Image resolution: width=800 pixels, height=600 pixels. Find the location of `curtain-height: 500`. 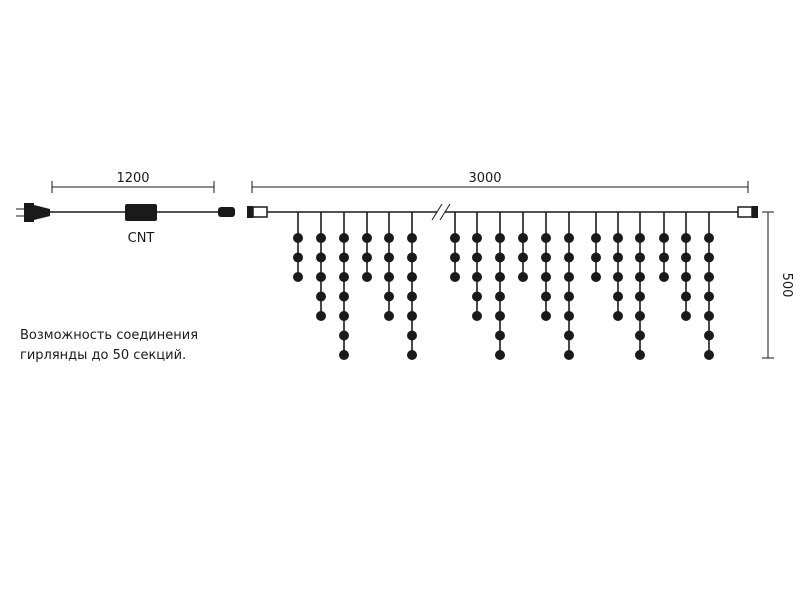

curtain-height: 500 is located at coordinates (786, 285).